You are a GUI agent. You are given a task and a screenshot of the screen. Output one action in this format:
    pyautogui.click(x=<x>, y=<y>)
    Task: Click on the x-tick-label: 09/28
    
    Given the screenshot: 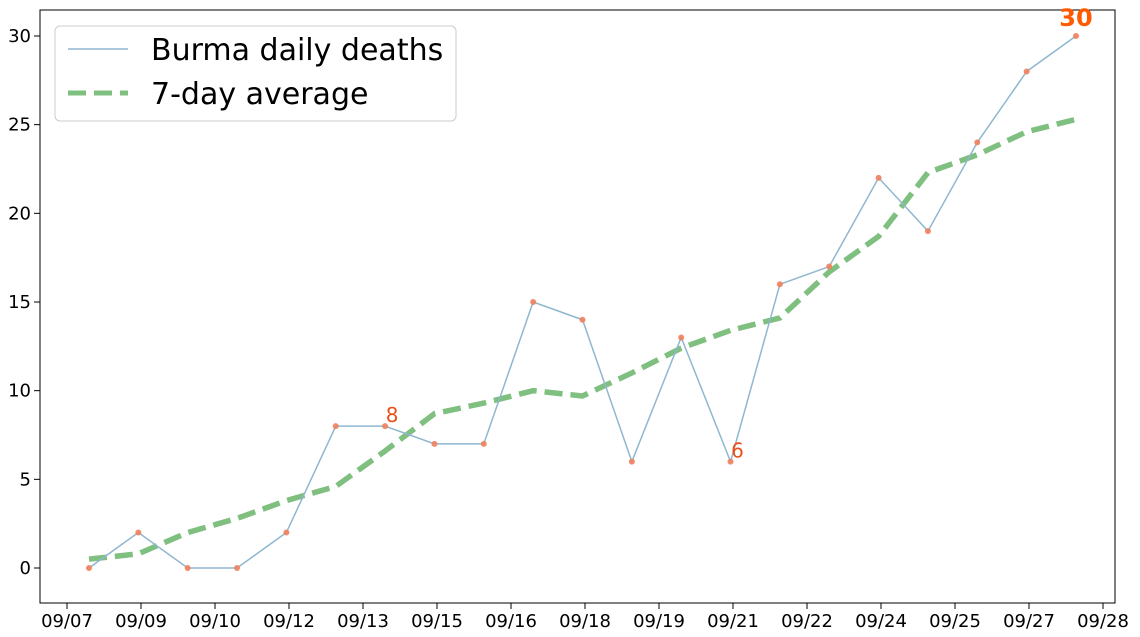 What is the action you would take?
    pyautogui.click(x=1103, y=621)
    